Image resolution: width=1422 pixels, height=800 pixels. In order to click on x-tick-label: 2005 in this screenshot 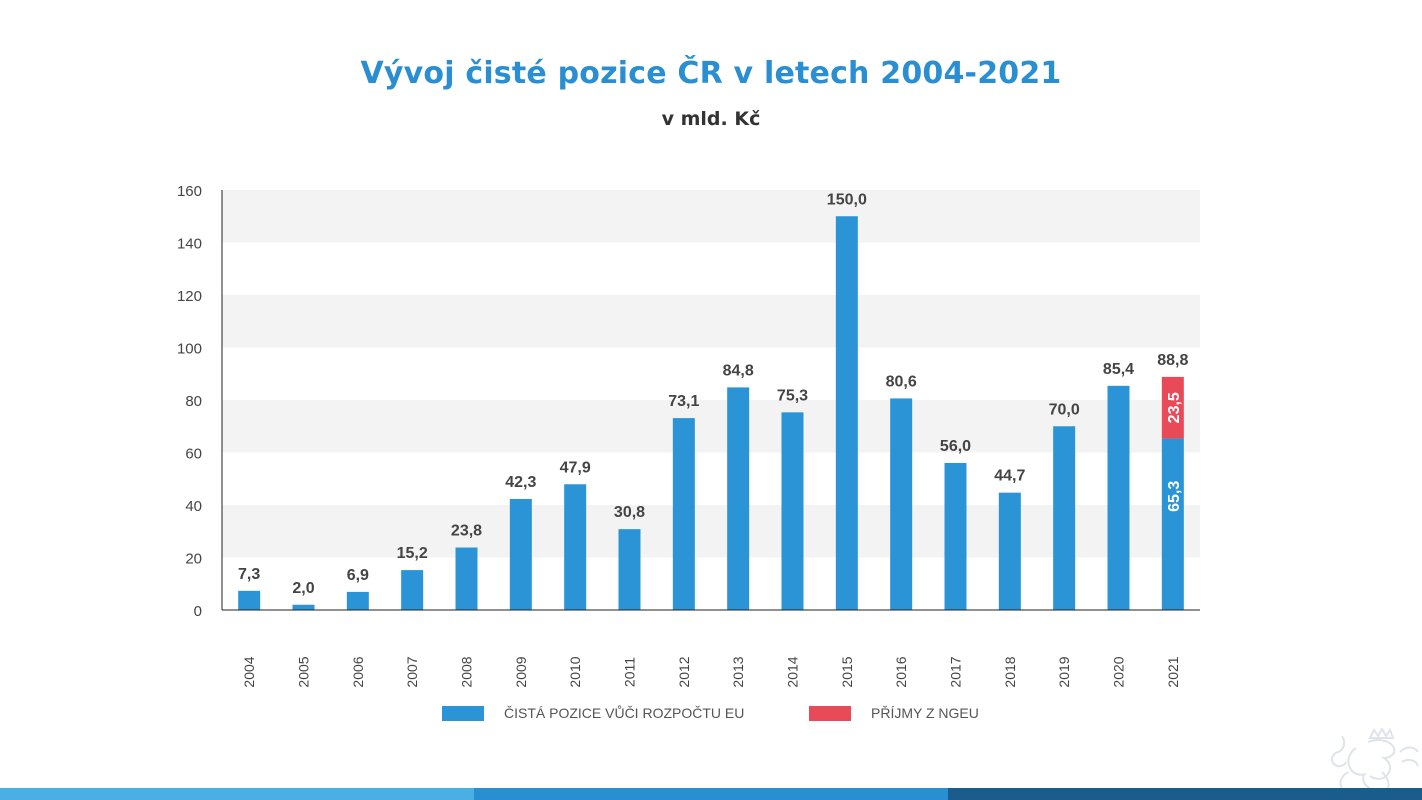, I will do `click(304, 671)`.